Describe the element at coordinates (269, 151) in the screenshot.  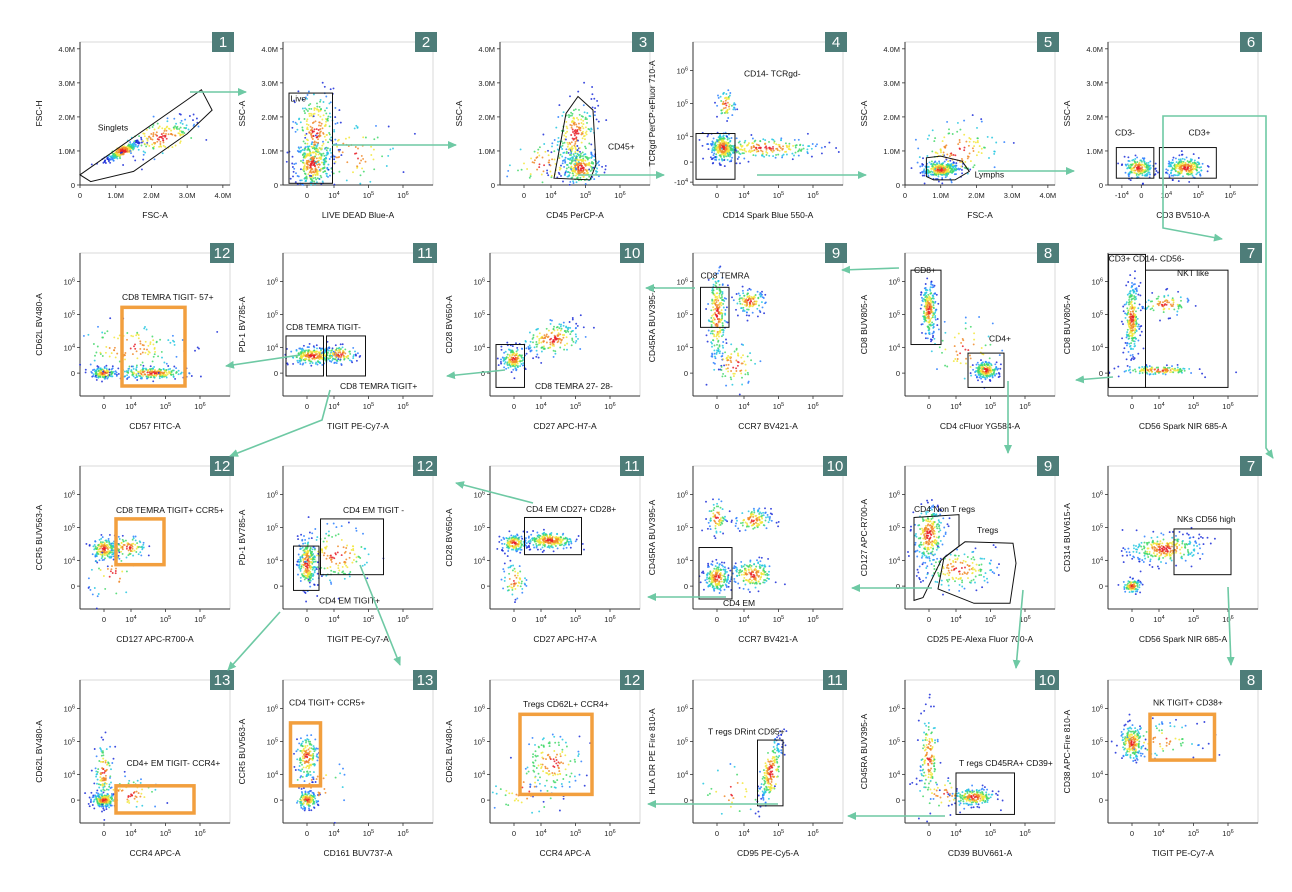
I see `y-tick-label: 1.0M` at that location.